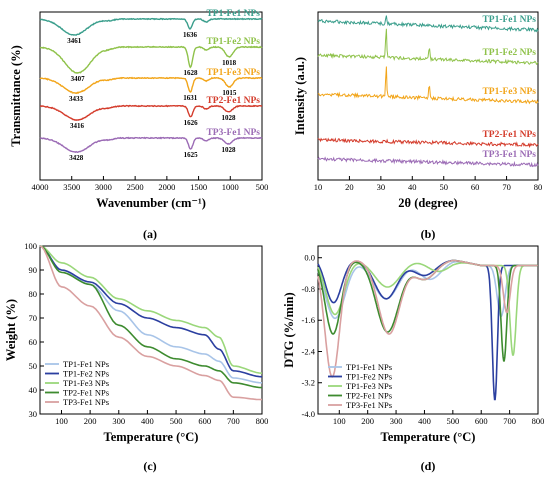 This screenshot has width=550, height=479. I want to click on panel-label: (a), so click(150, 234).